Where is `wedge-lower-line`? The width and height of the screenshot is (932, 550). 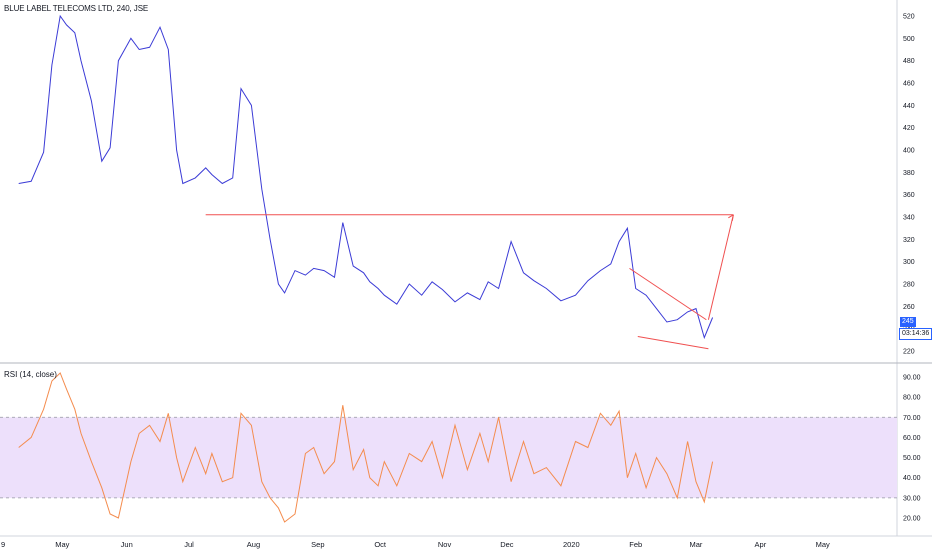 wedge-lower-line is located at coordinates (673, 342).